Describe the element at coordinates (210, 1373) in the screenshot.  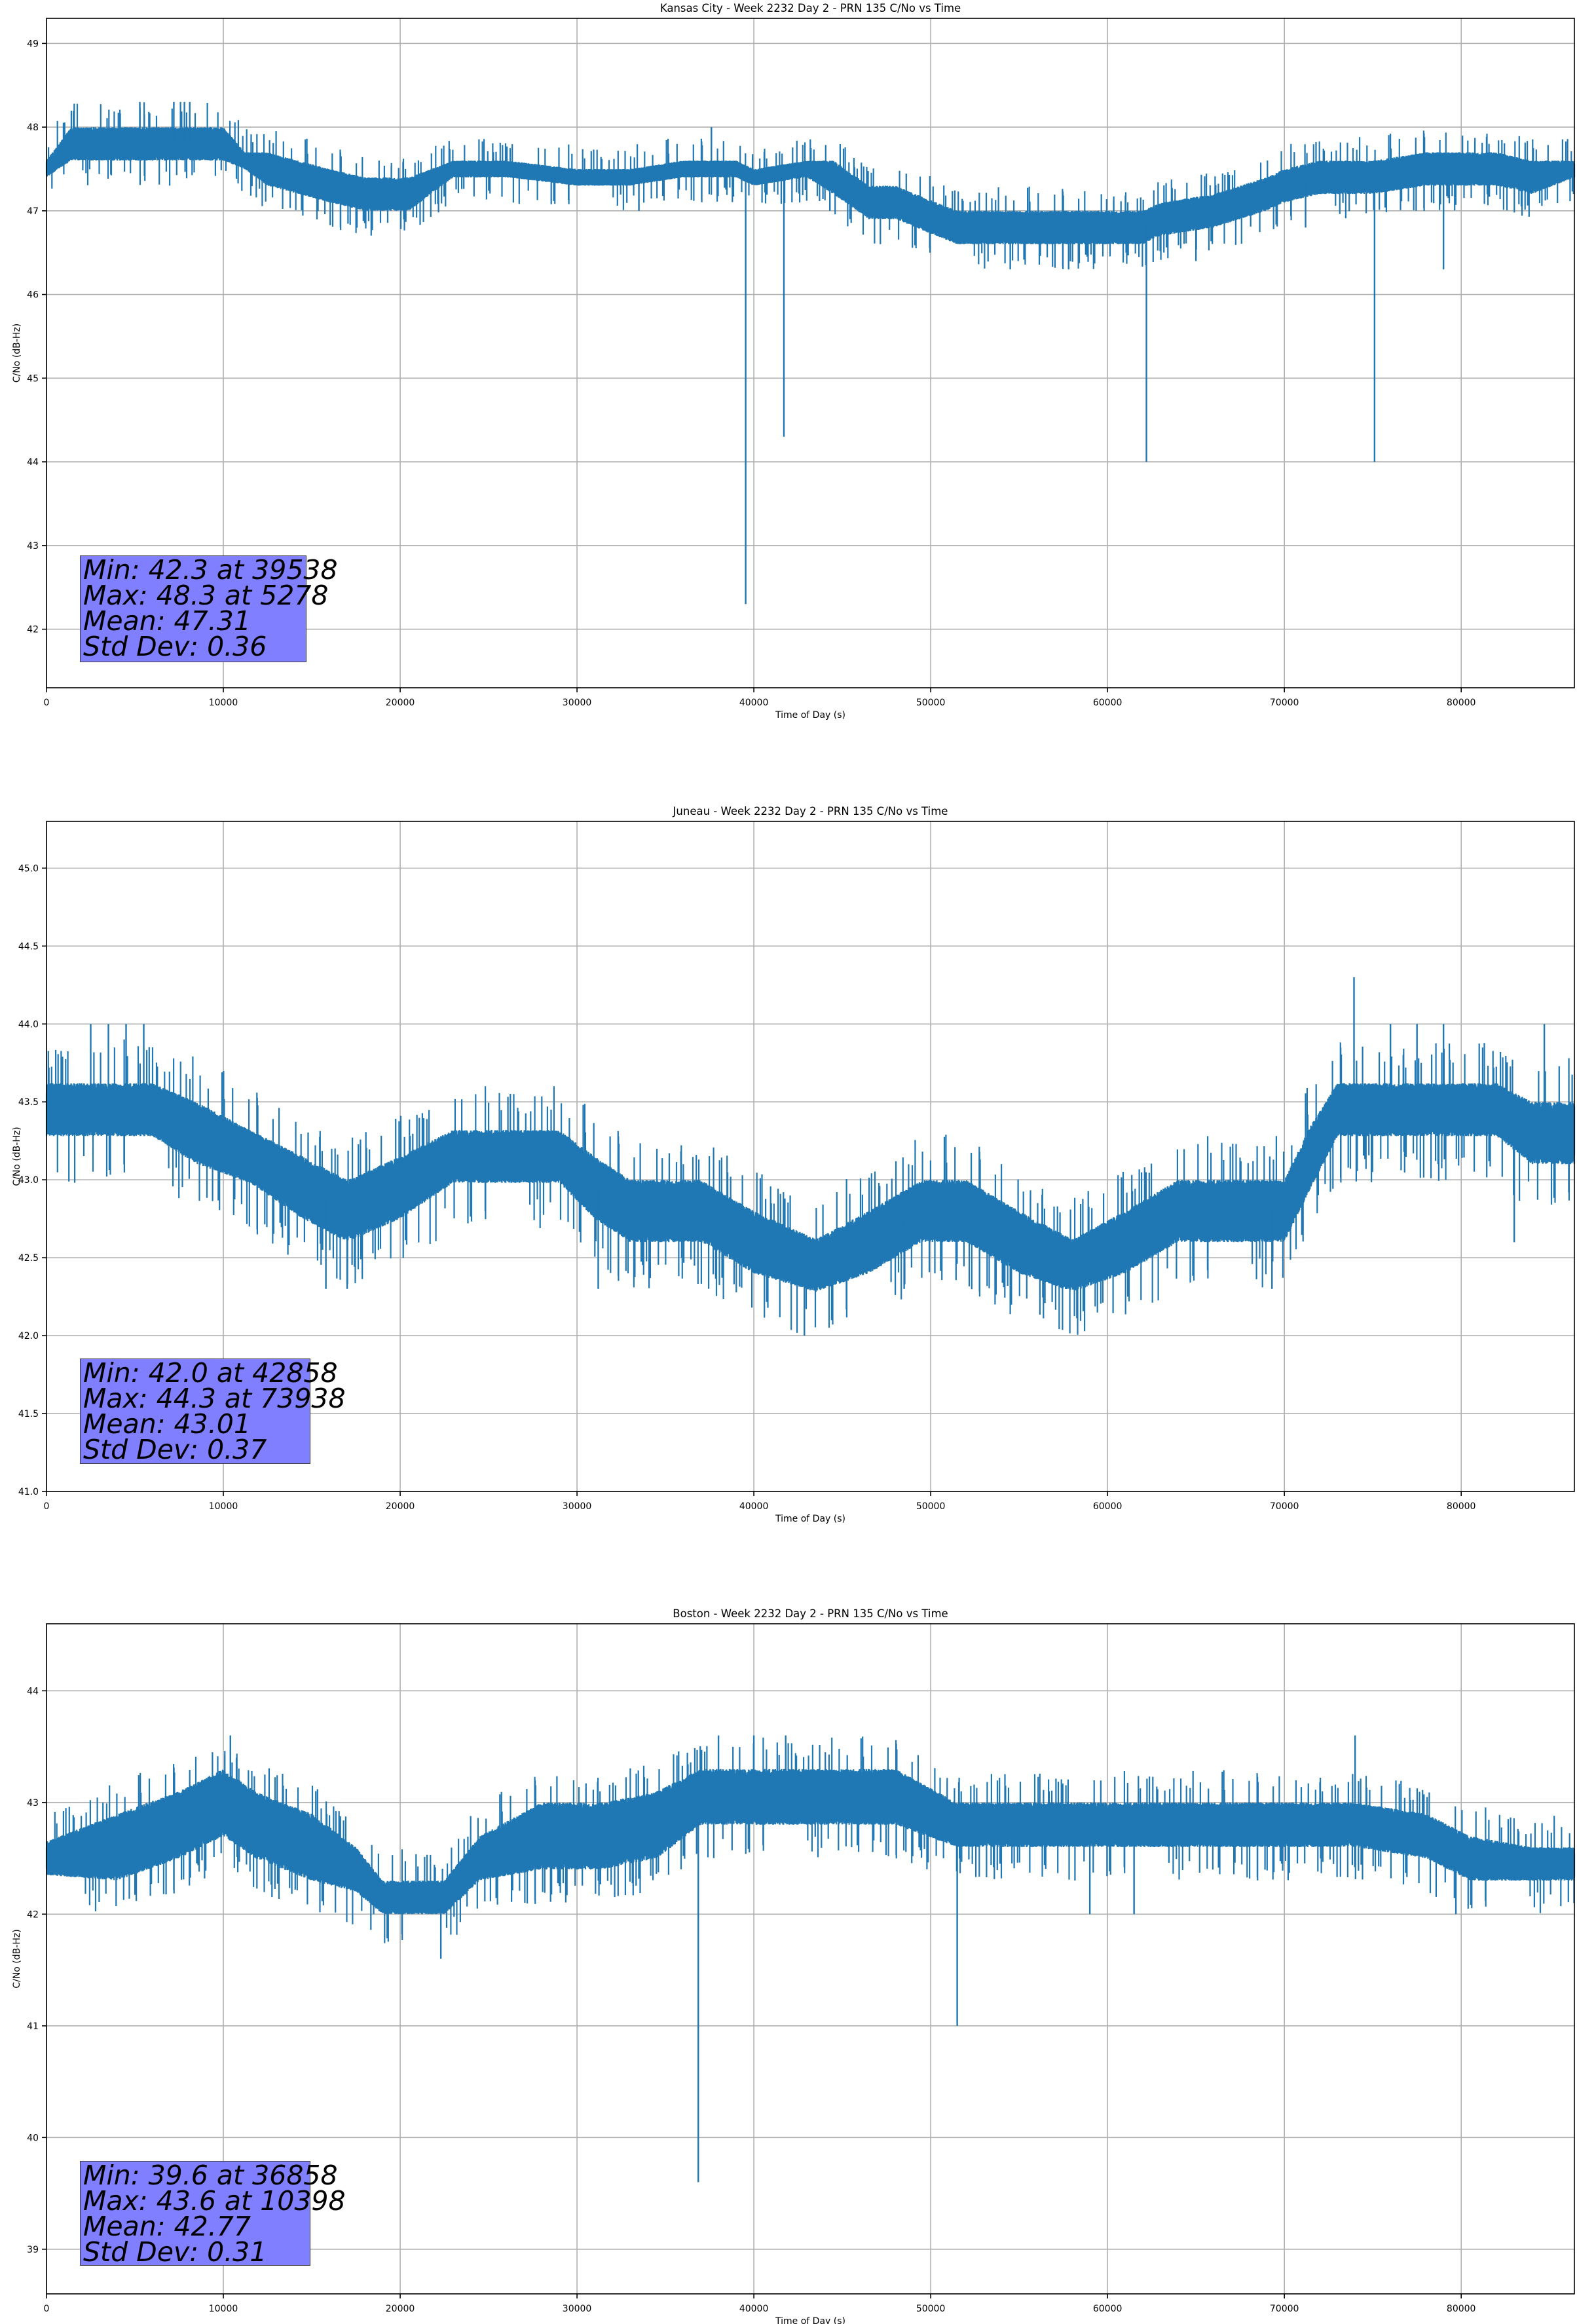
I see `stats-line: Min: 42.0 at 42858` at that location.